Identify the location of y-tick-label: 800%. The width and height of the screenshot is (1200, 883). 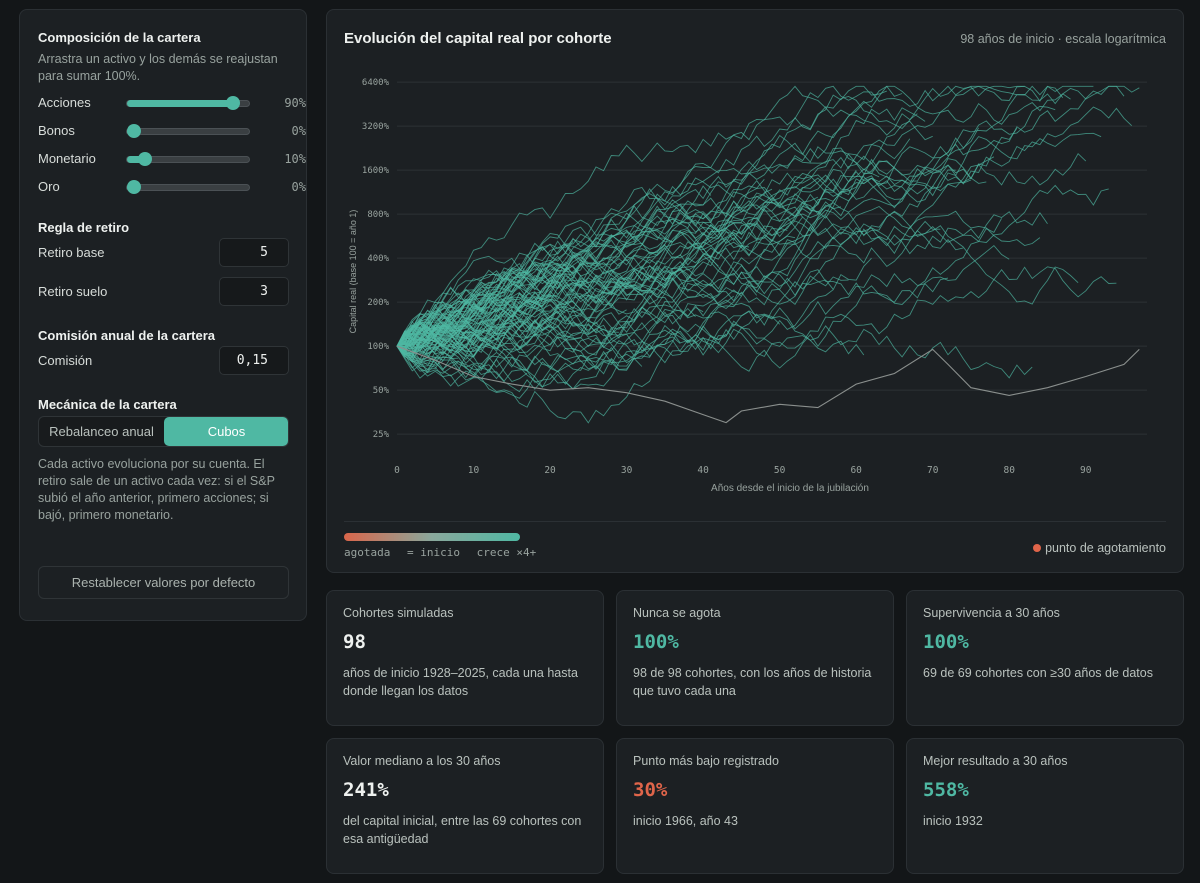
(378, 215).